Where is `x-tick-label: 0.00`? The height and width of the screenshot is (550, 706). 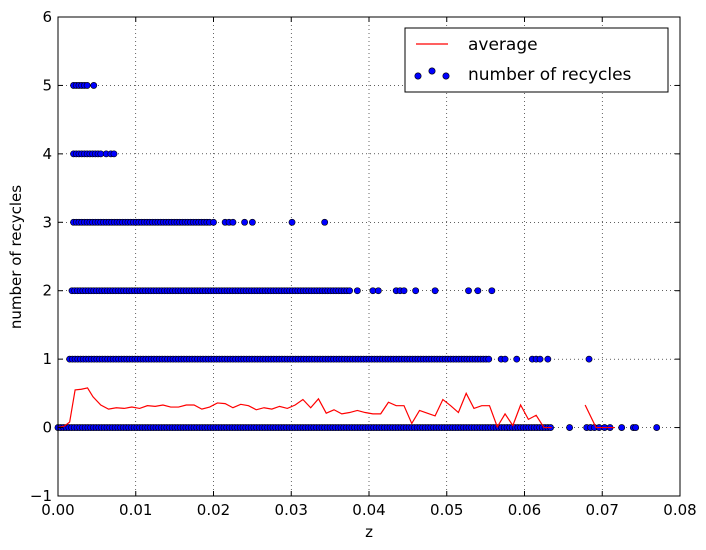
x-tick-label: 0.00 is located at coordinates (57, 510).